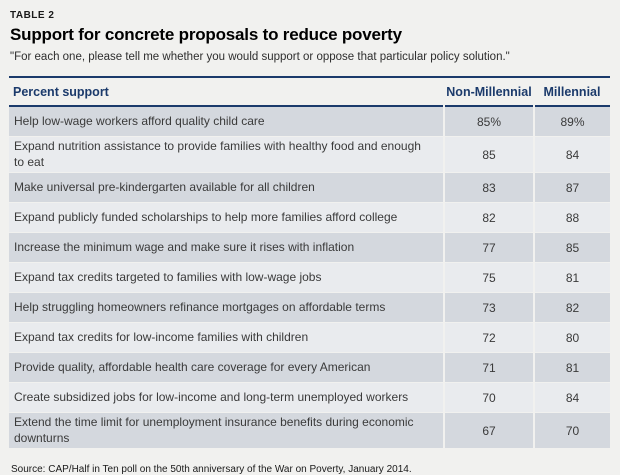 The width and height of the screenshot is (620, 475). I want to click on non-millennial-value-cell: 77, so click(488, 248).